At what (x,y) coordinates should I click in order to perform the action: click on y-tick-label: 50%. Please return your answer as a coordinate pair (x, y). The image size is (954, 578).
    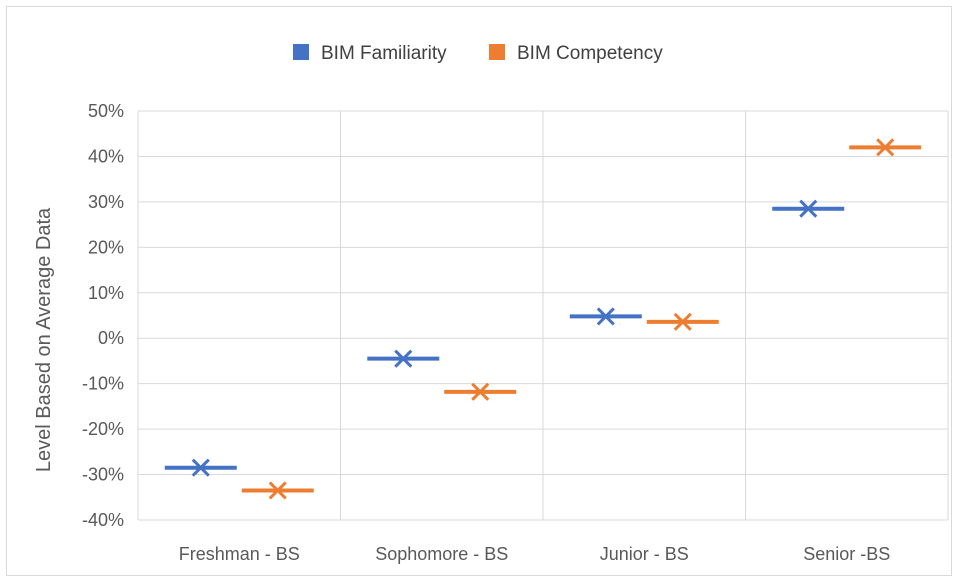
    Looking at the image, I should click on (106, 111).